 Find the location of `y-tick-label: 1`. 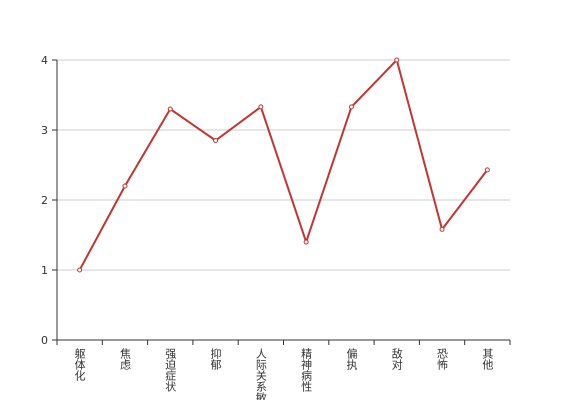

y-tick-label: 1 is located at coordinates (44, 270).